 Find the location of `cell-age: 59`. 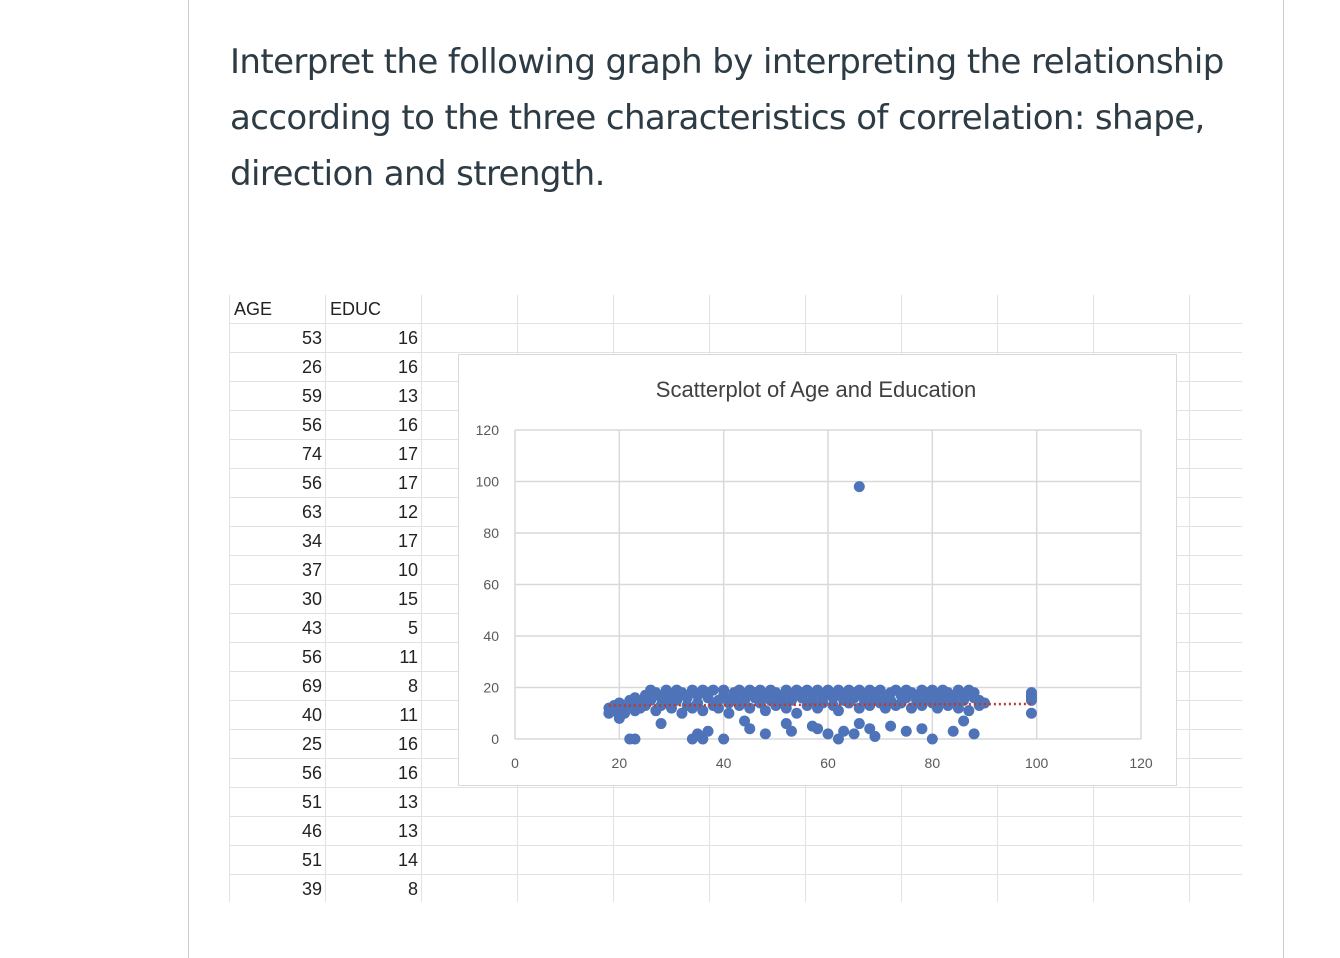

cell-age: 59 is located at coordinates (311, 396).